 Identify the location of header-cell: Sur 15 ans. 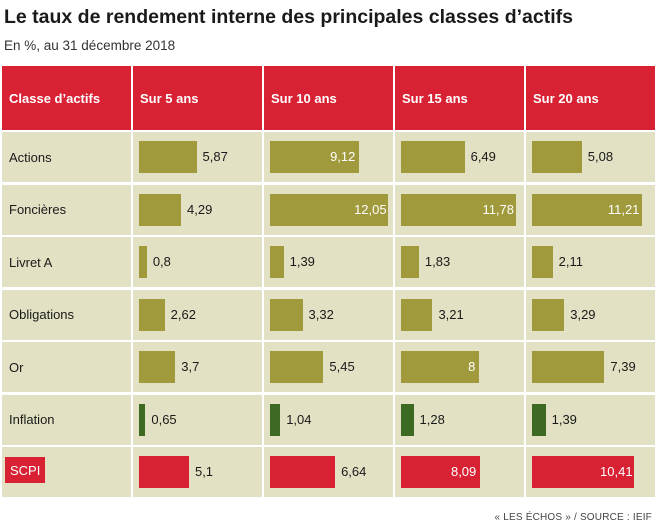
(459, 98).